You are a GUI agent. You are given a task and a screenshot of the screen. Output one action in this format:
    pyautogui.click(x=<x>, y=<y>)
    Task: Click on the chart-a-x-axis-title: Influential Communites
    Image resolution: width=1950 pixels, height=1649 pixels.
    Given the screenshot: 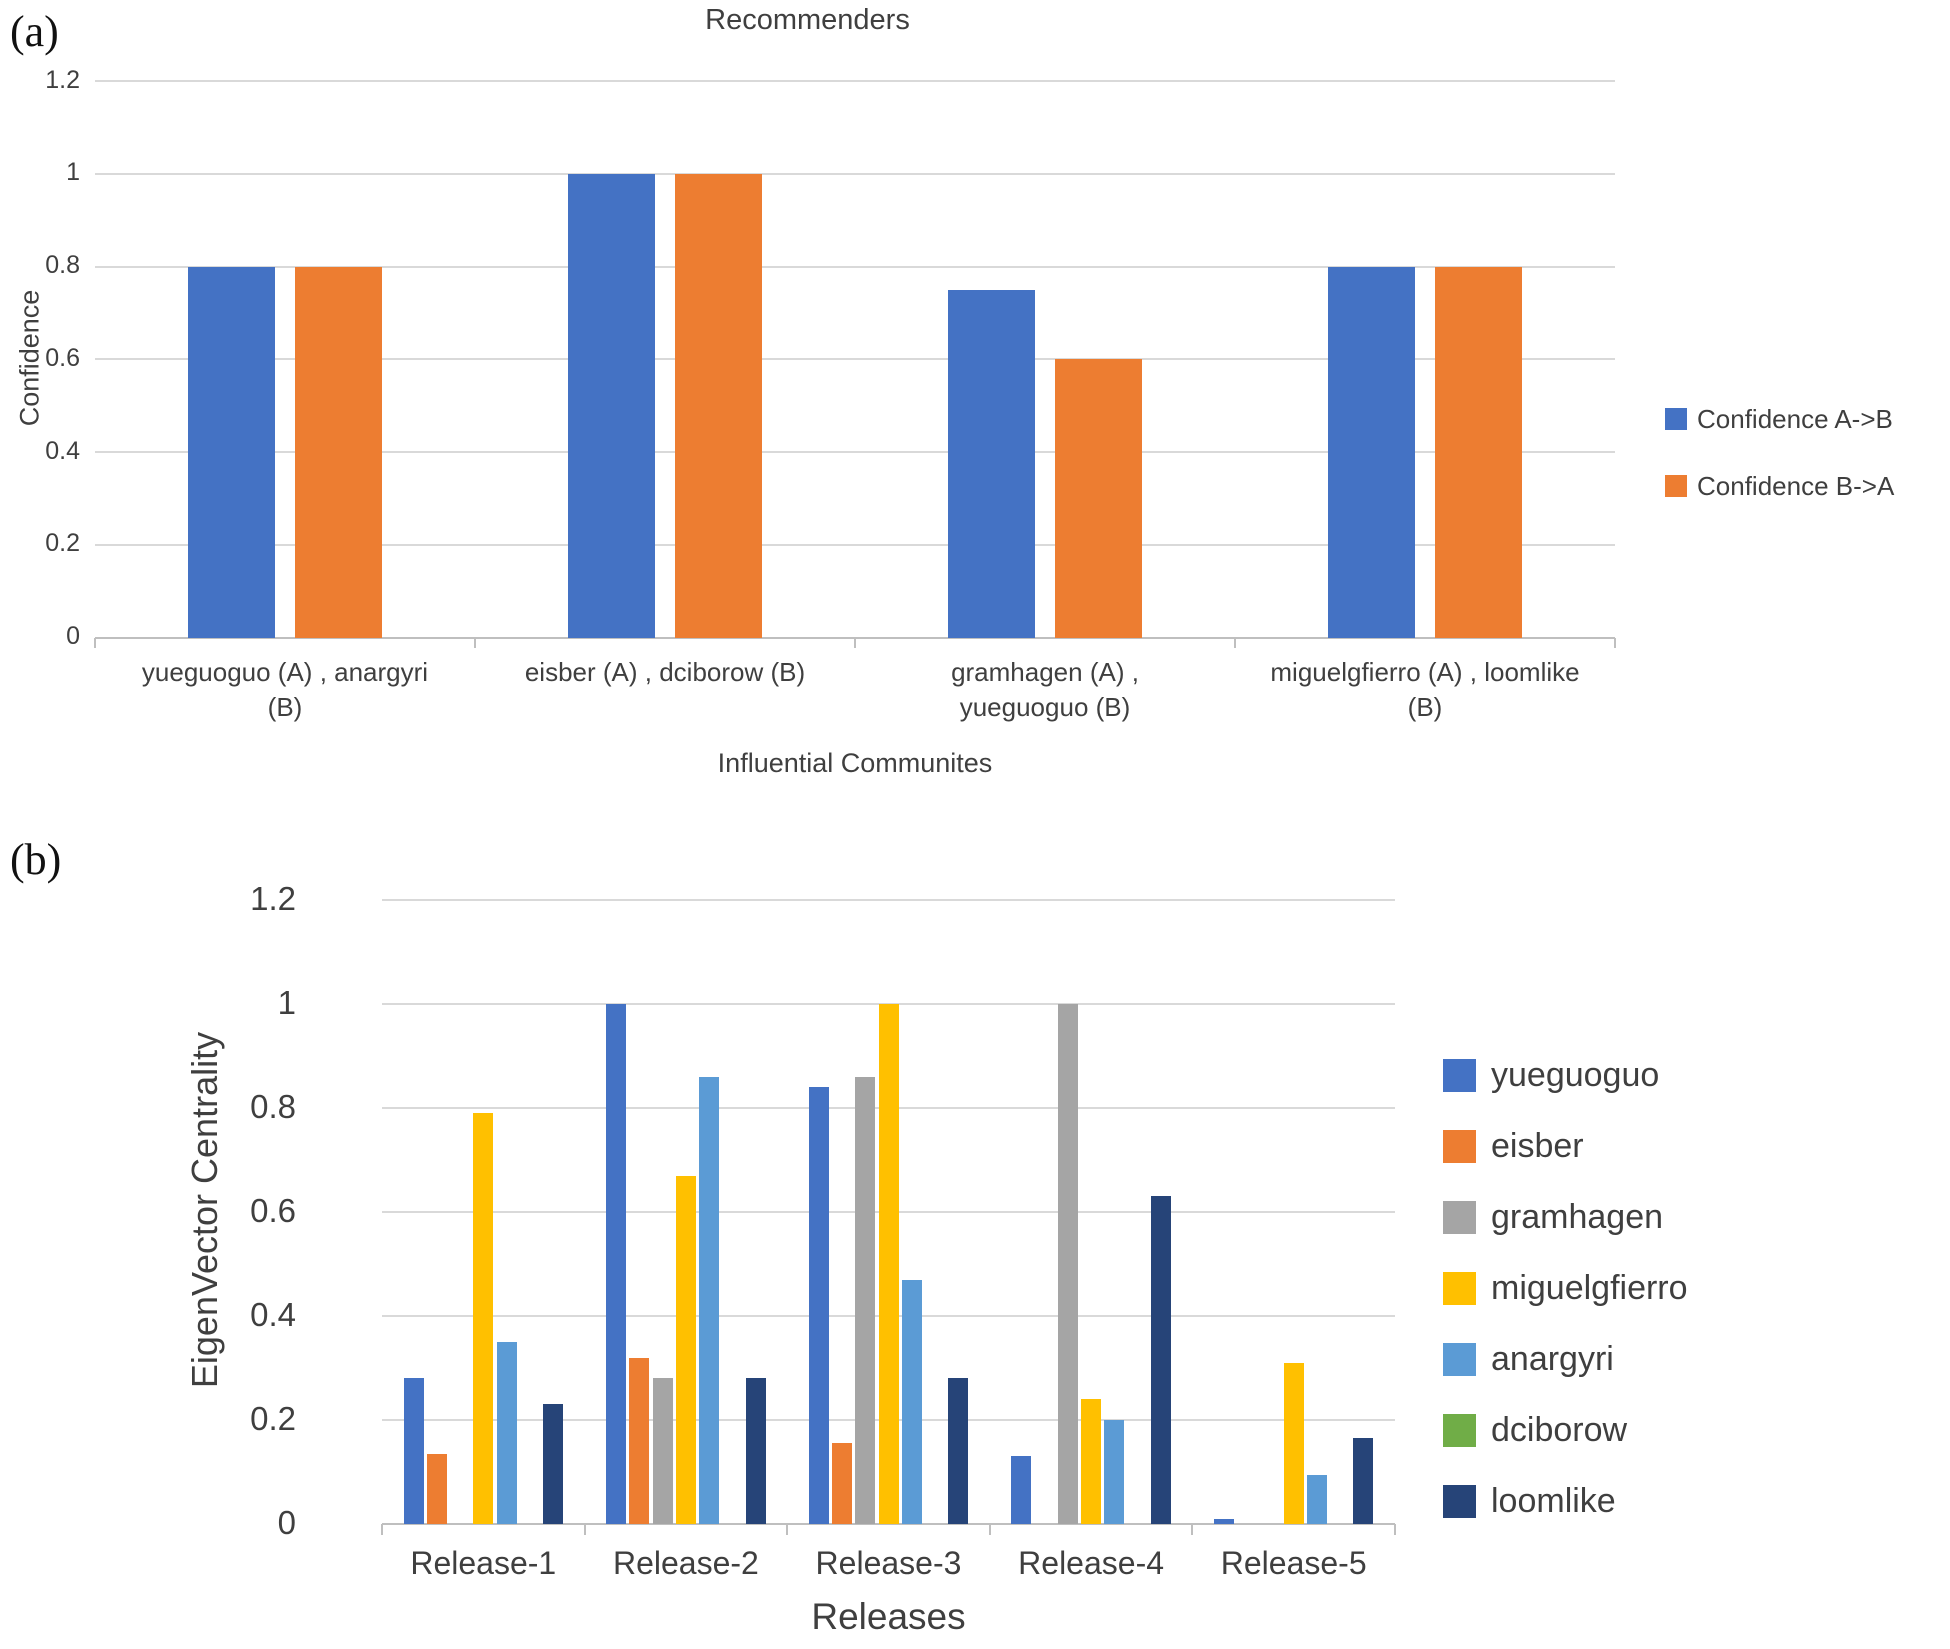 What is the action you would take?
    pyautogui.click(x=855, y=763)
    